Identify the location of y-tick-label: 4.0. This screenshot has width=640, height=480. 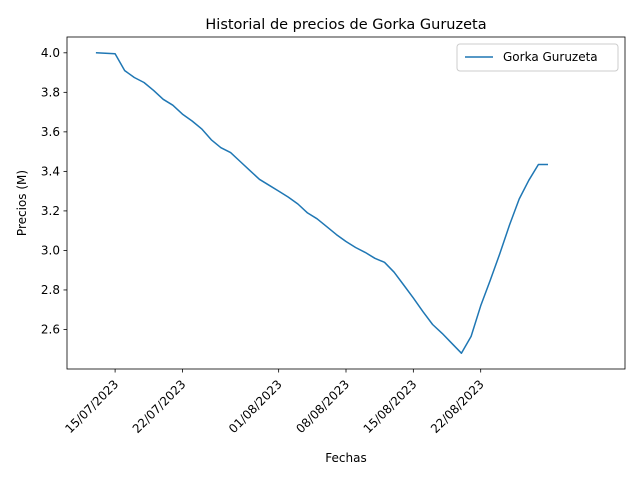
(50, 53).